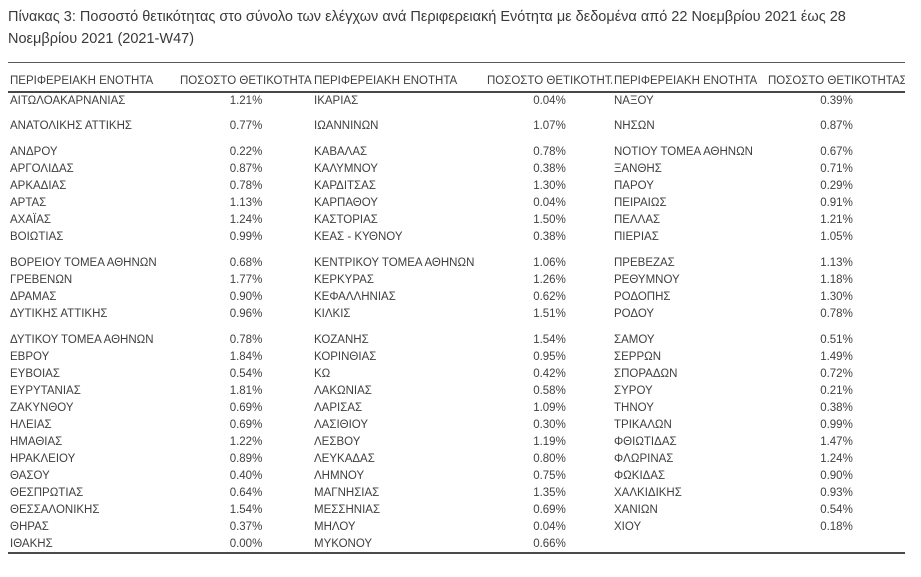 The image size is (921, 577). I want to click on region-name-cell: ΝΟΤΙΟΥ ΤΟΜΕΑ ΑΘΗΝΩΝ, so click(683, 152).